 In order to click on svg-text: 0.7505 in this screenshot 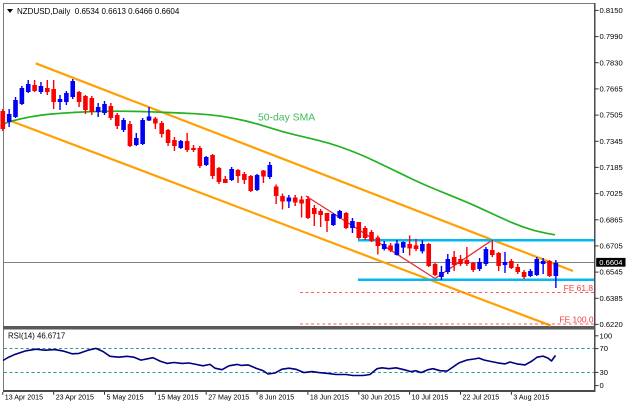, I will do `click(611, 115)`.